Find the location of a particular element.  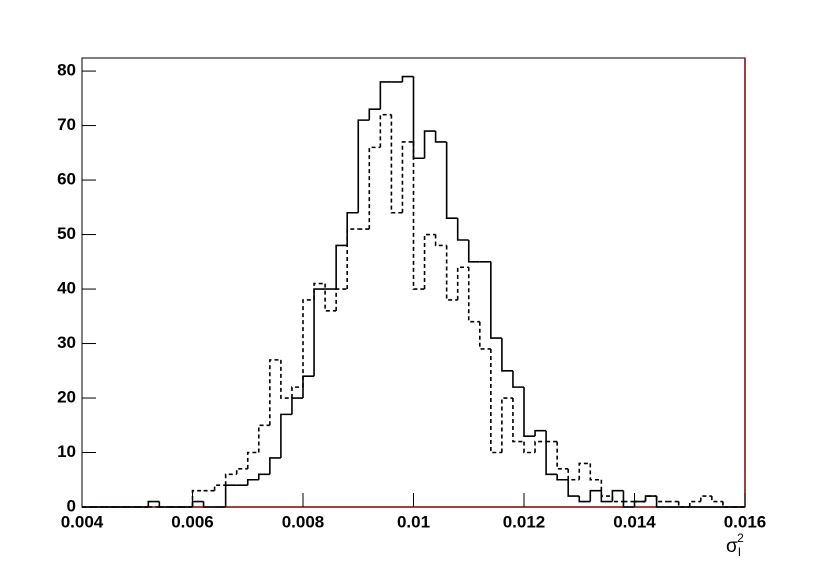

x-label-sup: 2 is located at coordinates (740, 538).